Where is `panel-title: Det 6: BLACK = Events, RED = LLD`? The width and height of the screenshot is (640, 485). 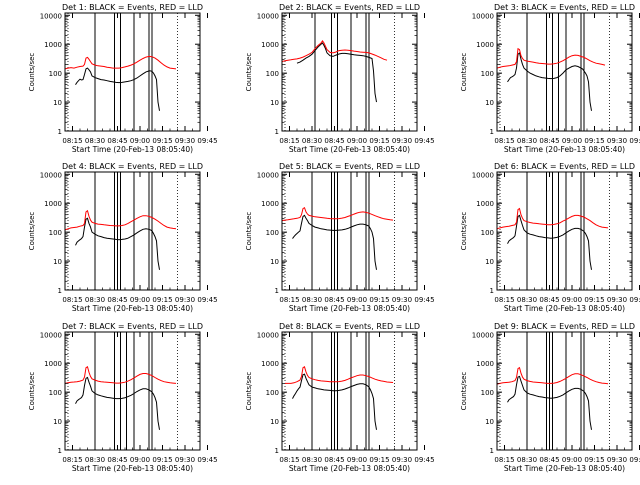
panel-title: Det 6: BLACK = Events, RED = LLD is located at coordinates (564, 166).